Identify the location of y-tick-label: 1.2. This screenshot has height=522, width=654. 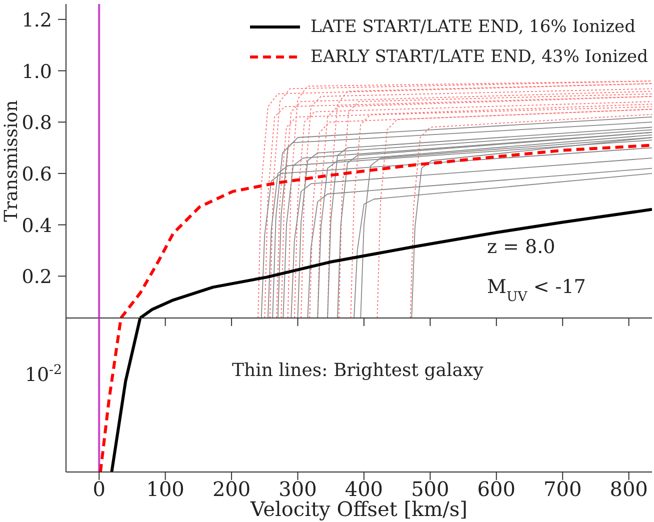
(37, 20).